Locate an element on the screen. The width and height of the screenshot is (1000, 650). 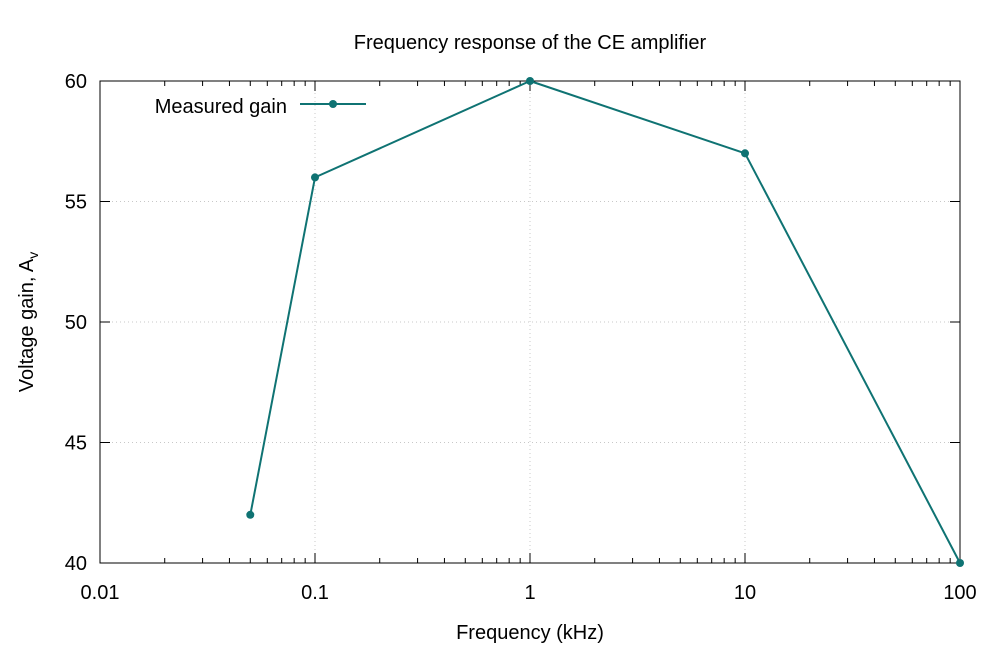
y-axis-label: Voltage gain, Av is located at coordinates (28, 322).